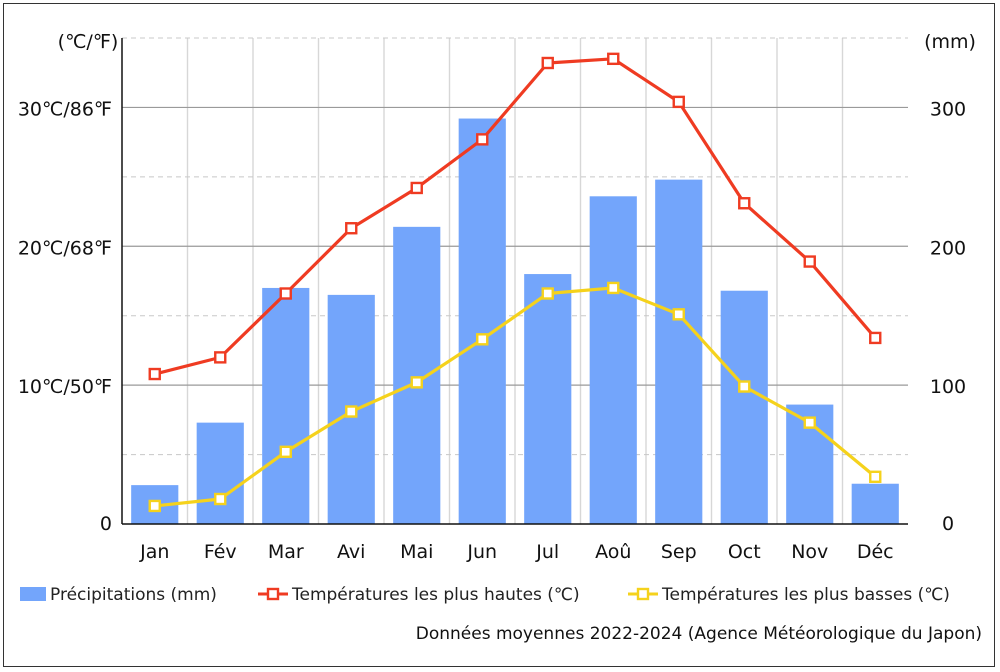 The height and width of the screenshot is (672, 1000). I want to click on low-temp-point-Jan, so click(154, 506).